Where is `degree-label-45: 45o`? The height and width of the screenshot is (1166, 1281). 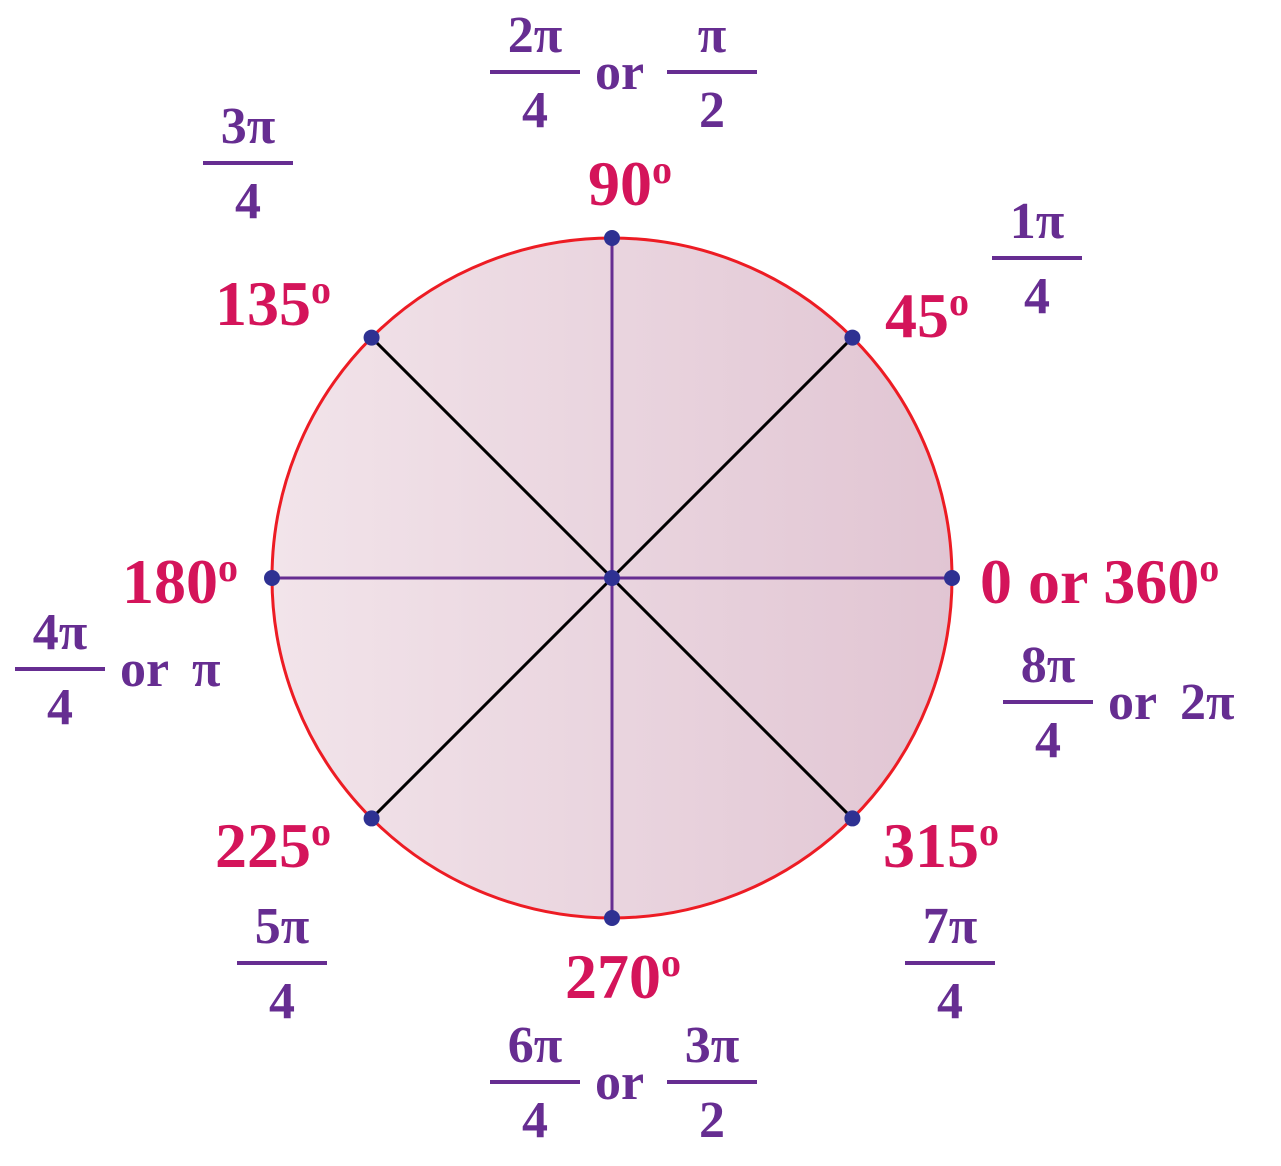
degree-label-45: 45o is located at coordinates (927, 315).